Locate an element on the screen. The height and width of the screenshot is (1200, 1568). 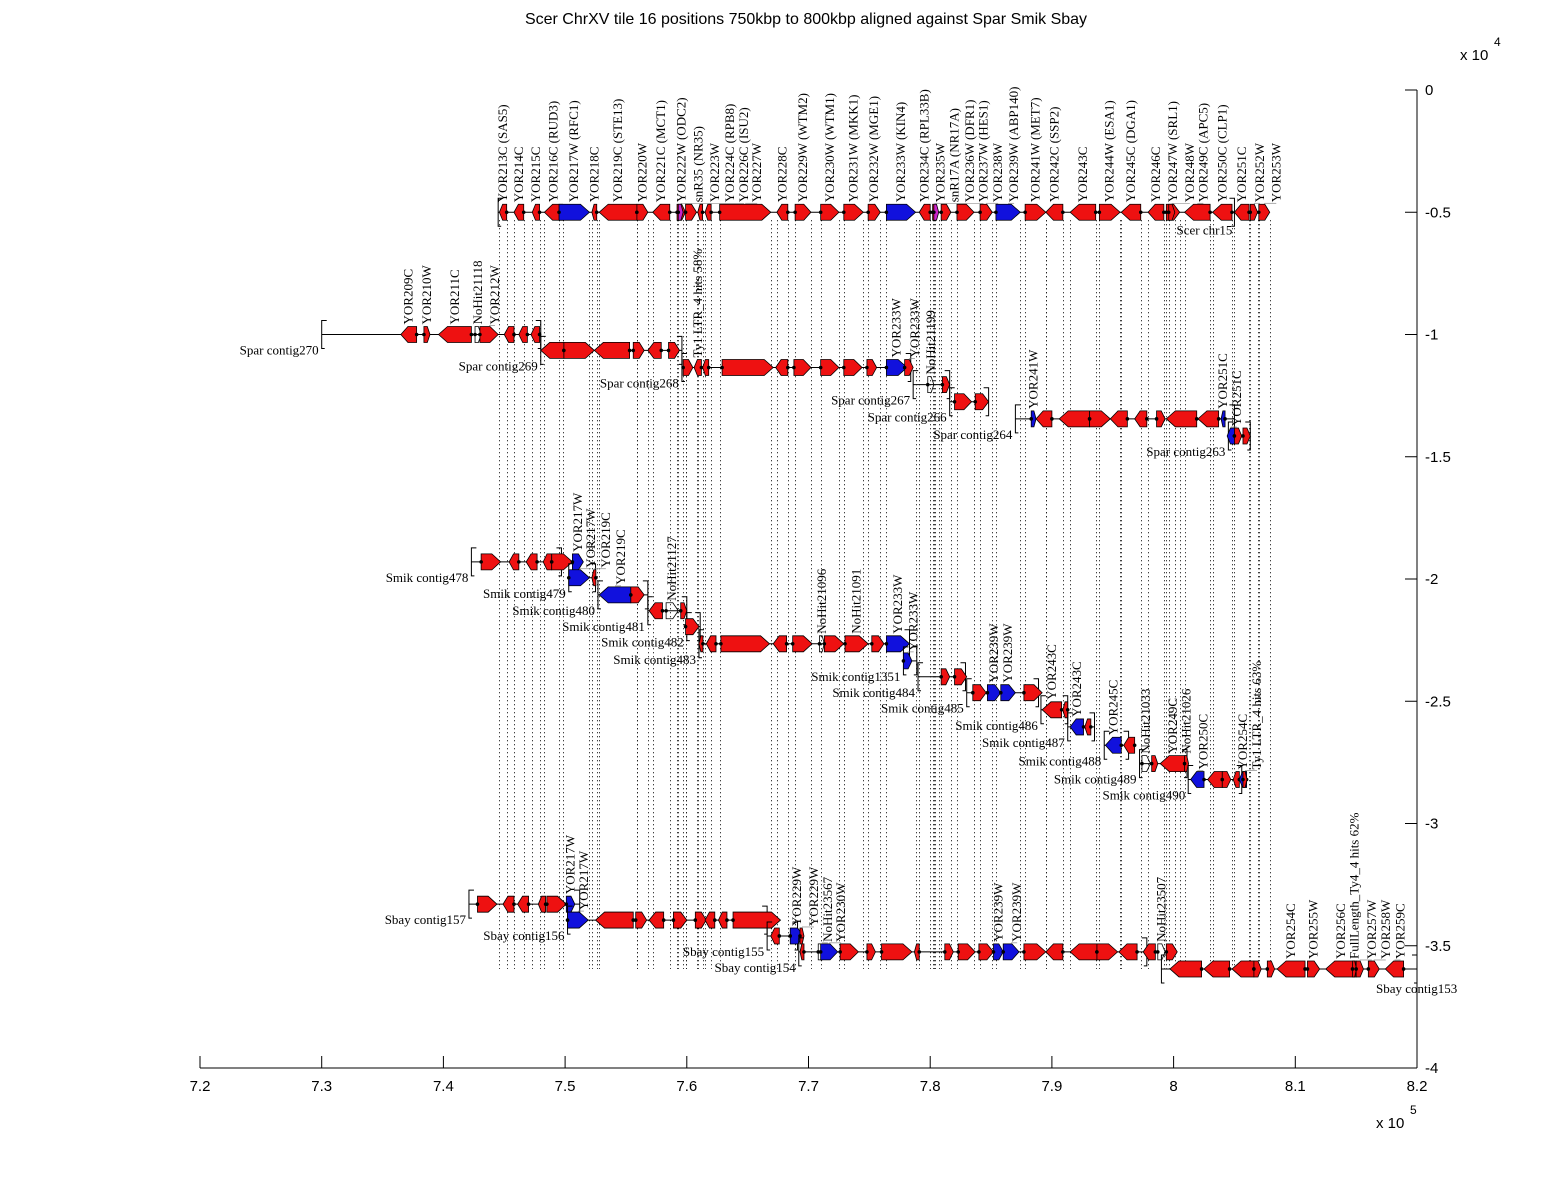
gene-label: YOR244W (ESA1) is located at coordinates (1109, 151).